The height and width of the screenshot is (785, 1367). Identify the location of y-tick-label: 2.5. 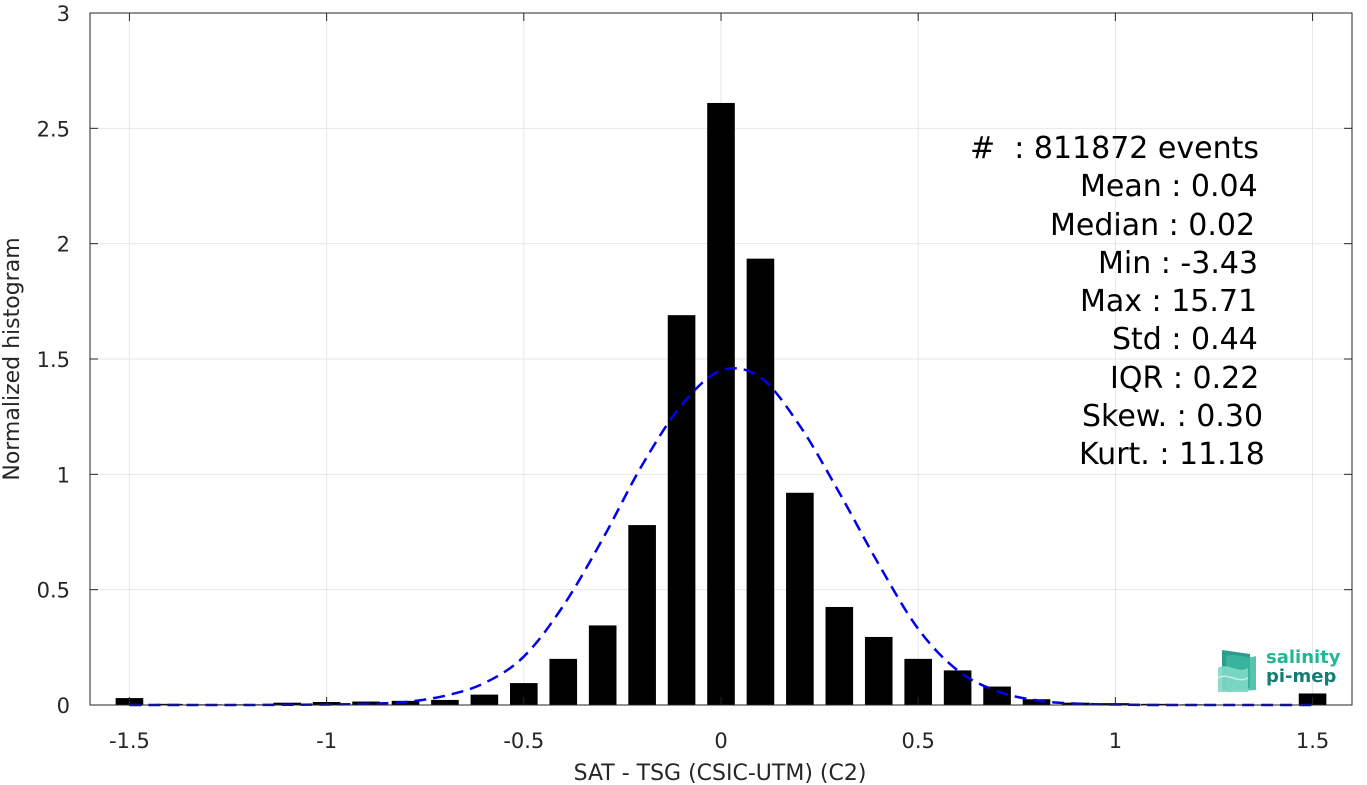
(53, 129).